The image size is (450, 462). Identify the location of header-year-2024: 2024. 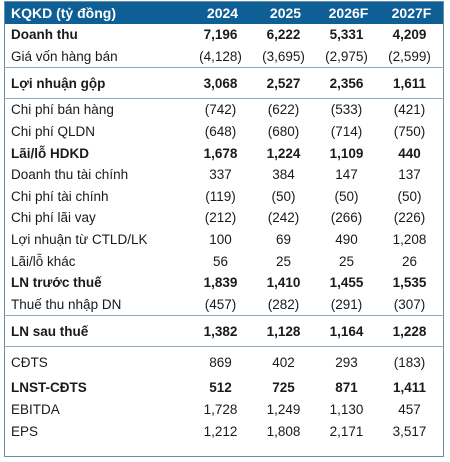
(222, 13).